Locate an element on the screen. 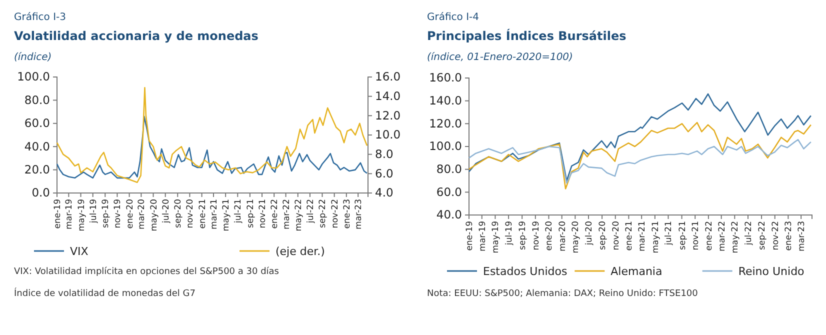 The image size is (826, 335). chart-title: Gráfico I-3 is located at coordinates (40, 17).